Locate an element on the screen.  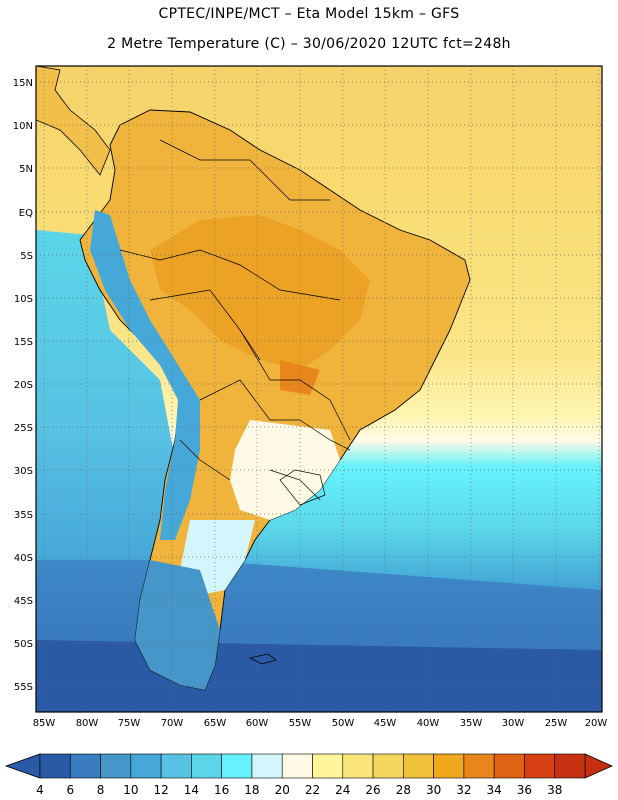
lon-label: 70W is located at coordinates (172, 723).